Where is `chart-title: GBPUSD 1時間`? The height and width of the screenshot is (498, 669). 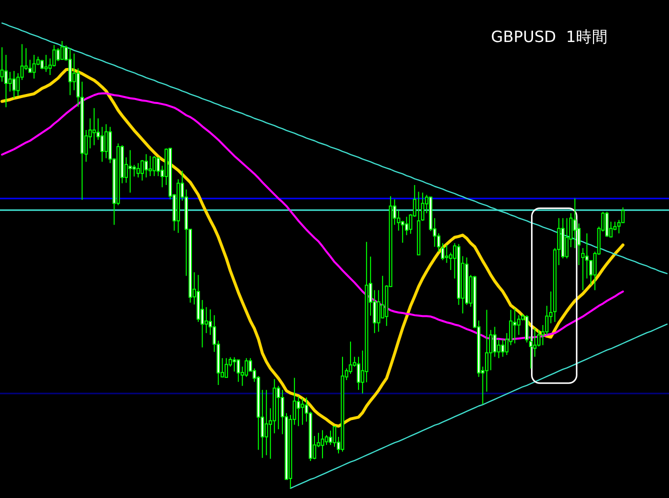 chart-title: GBPUSD 1時間 is located at coordinates (549, 37).